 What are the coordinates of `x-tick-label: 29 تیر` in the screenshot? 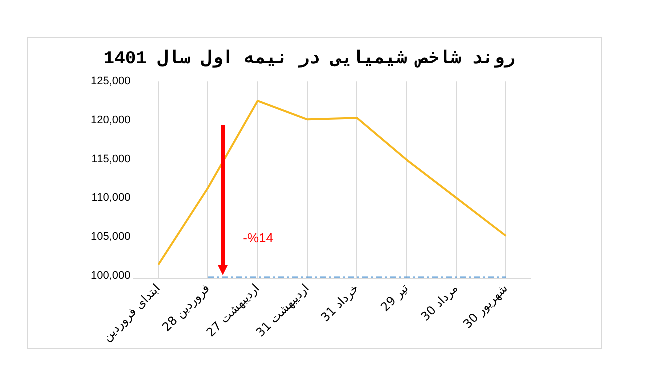 It's located at (395, 297).